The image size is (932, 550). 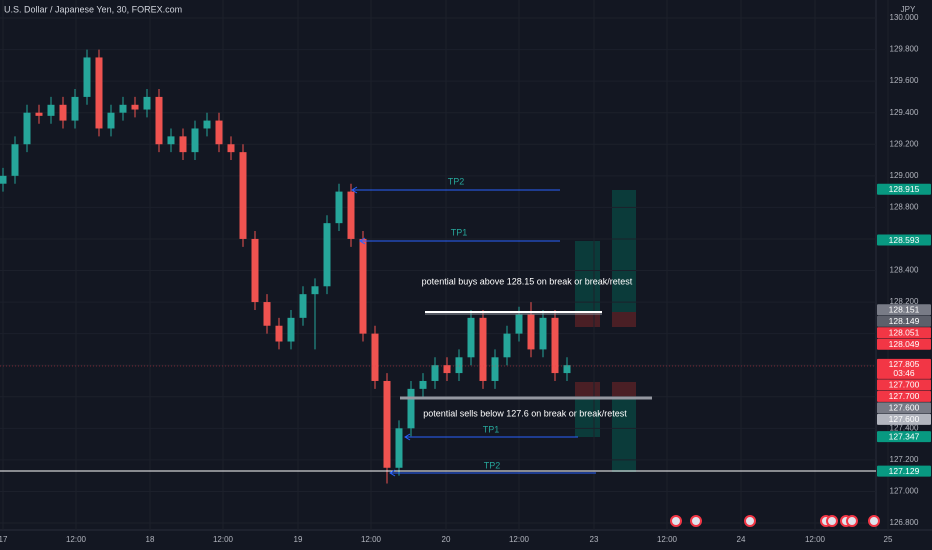 I want to click on time-tick-label: 24, so click(x=741, y=539).